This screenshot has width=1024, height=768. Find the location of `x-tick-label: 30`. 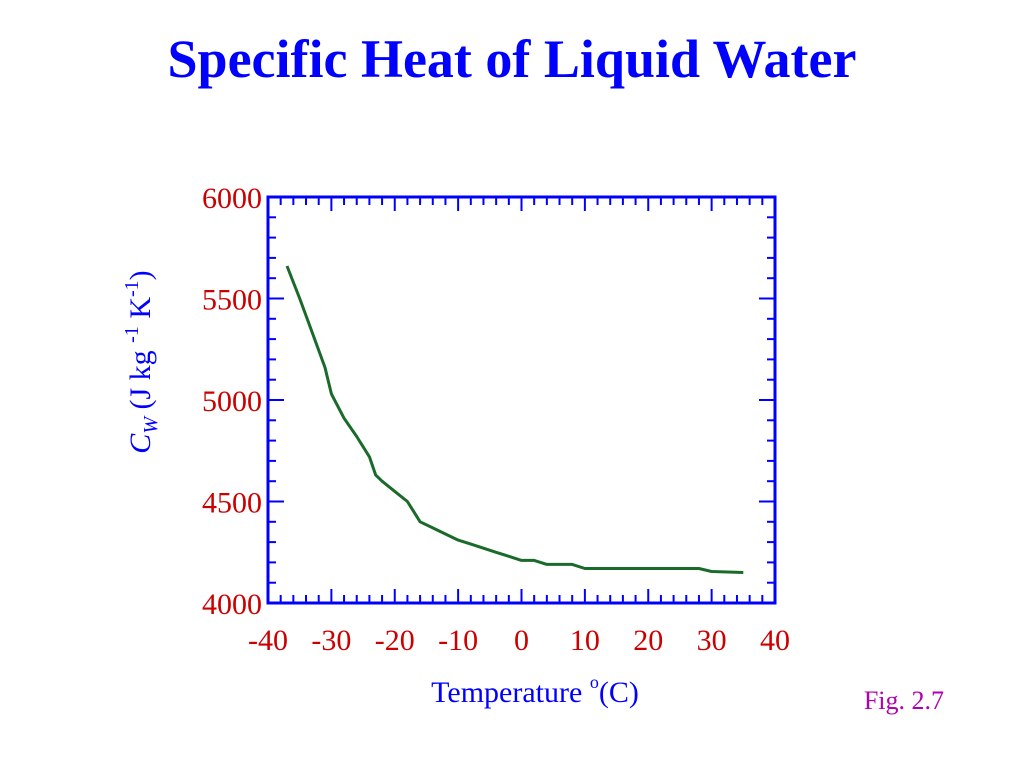

x-tick-label: 30 is located at coordinates (712, 640).